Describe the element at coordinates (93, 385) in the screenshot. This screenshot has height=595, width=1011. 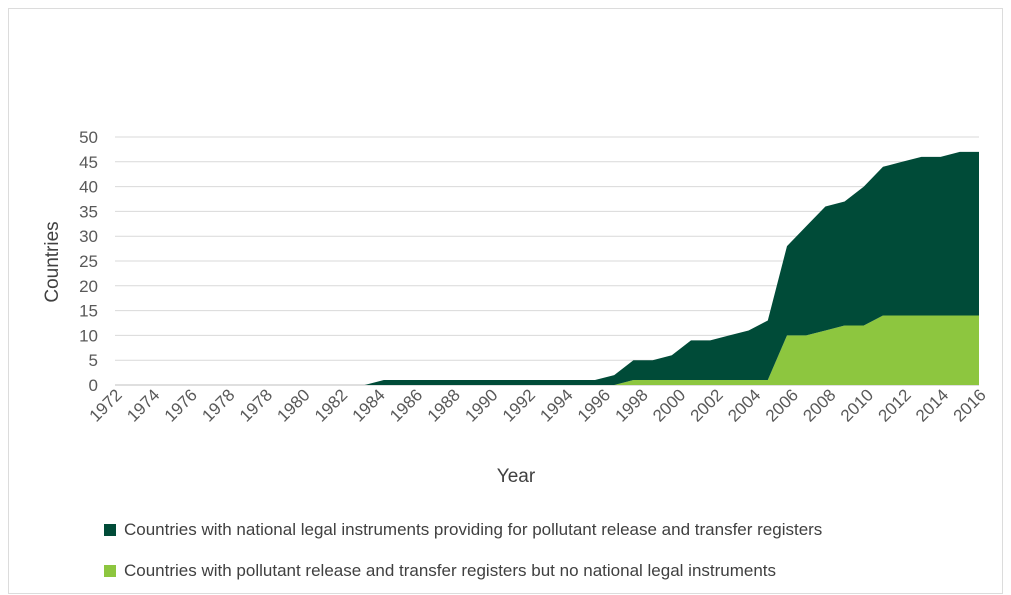
I see `y-tick-label: 0` at that location.